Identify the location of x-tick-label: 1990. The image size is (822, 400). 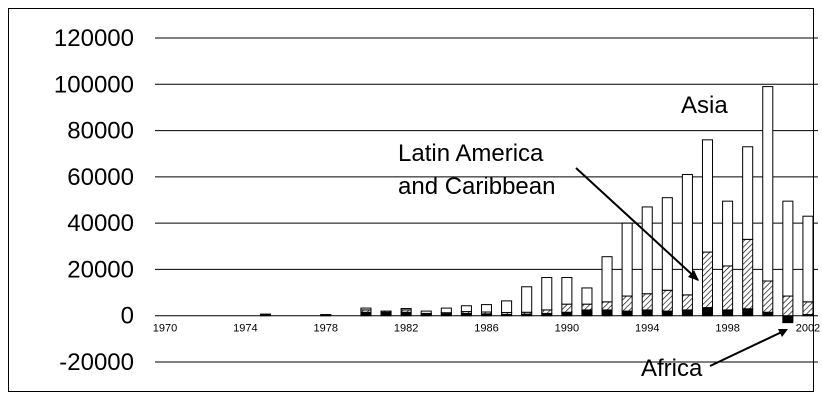
(567, 329).